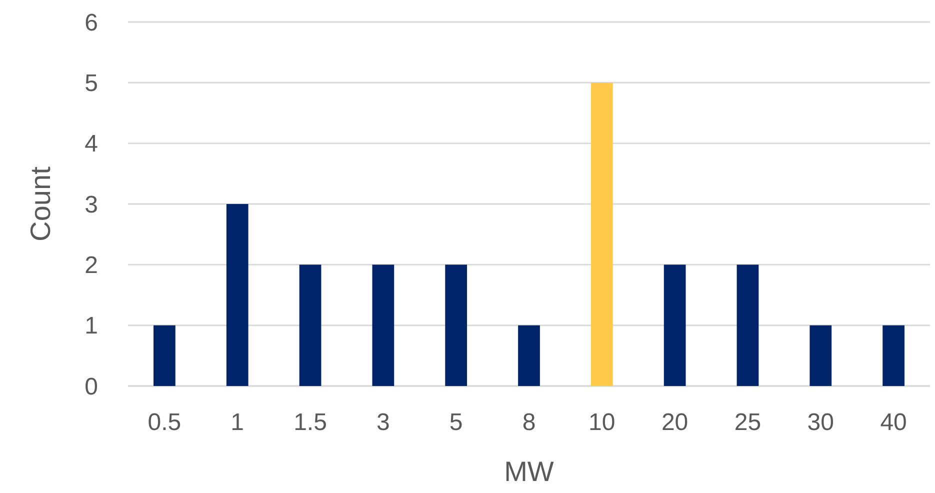 The width and height of the screenshot is (935, 493). Describe the element at coordinates (529, 422) in the screenshot. I see `x-tick-label: 8` at that location.